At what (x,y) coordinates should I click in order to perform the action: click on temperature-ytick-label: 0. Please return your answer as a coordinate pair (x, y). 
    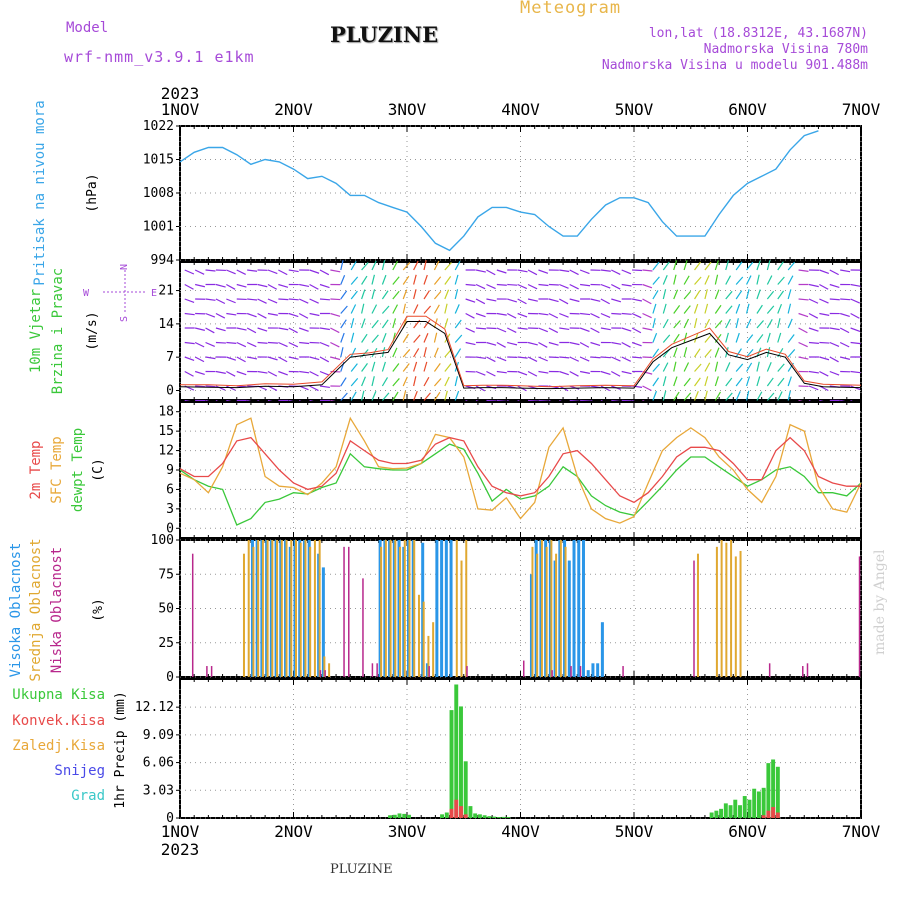
    Looking at the image, I should click on (170, 528).